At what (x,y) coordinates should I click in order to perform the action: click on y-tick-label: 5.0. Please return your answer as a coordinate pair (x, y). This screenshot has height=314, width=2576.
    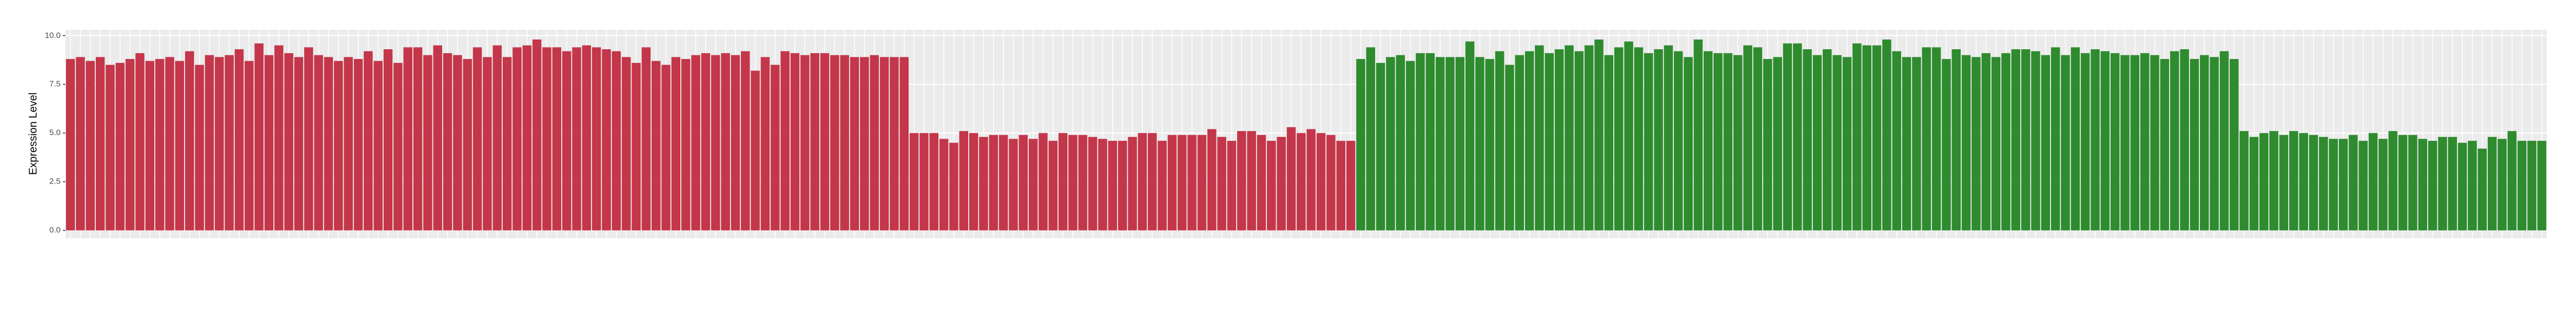
    Looking at the image, I should click on (55, 133).